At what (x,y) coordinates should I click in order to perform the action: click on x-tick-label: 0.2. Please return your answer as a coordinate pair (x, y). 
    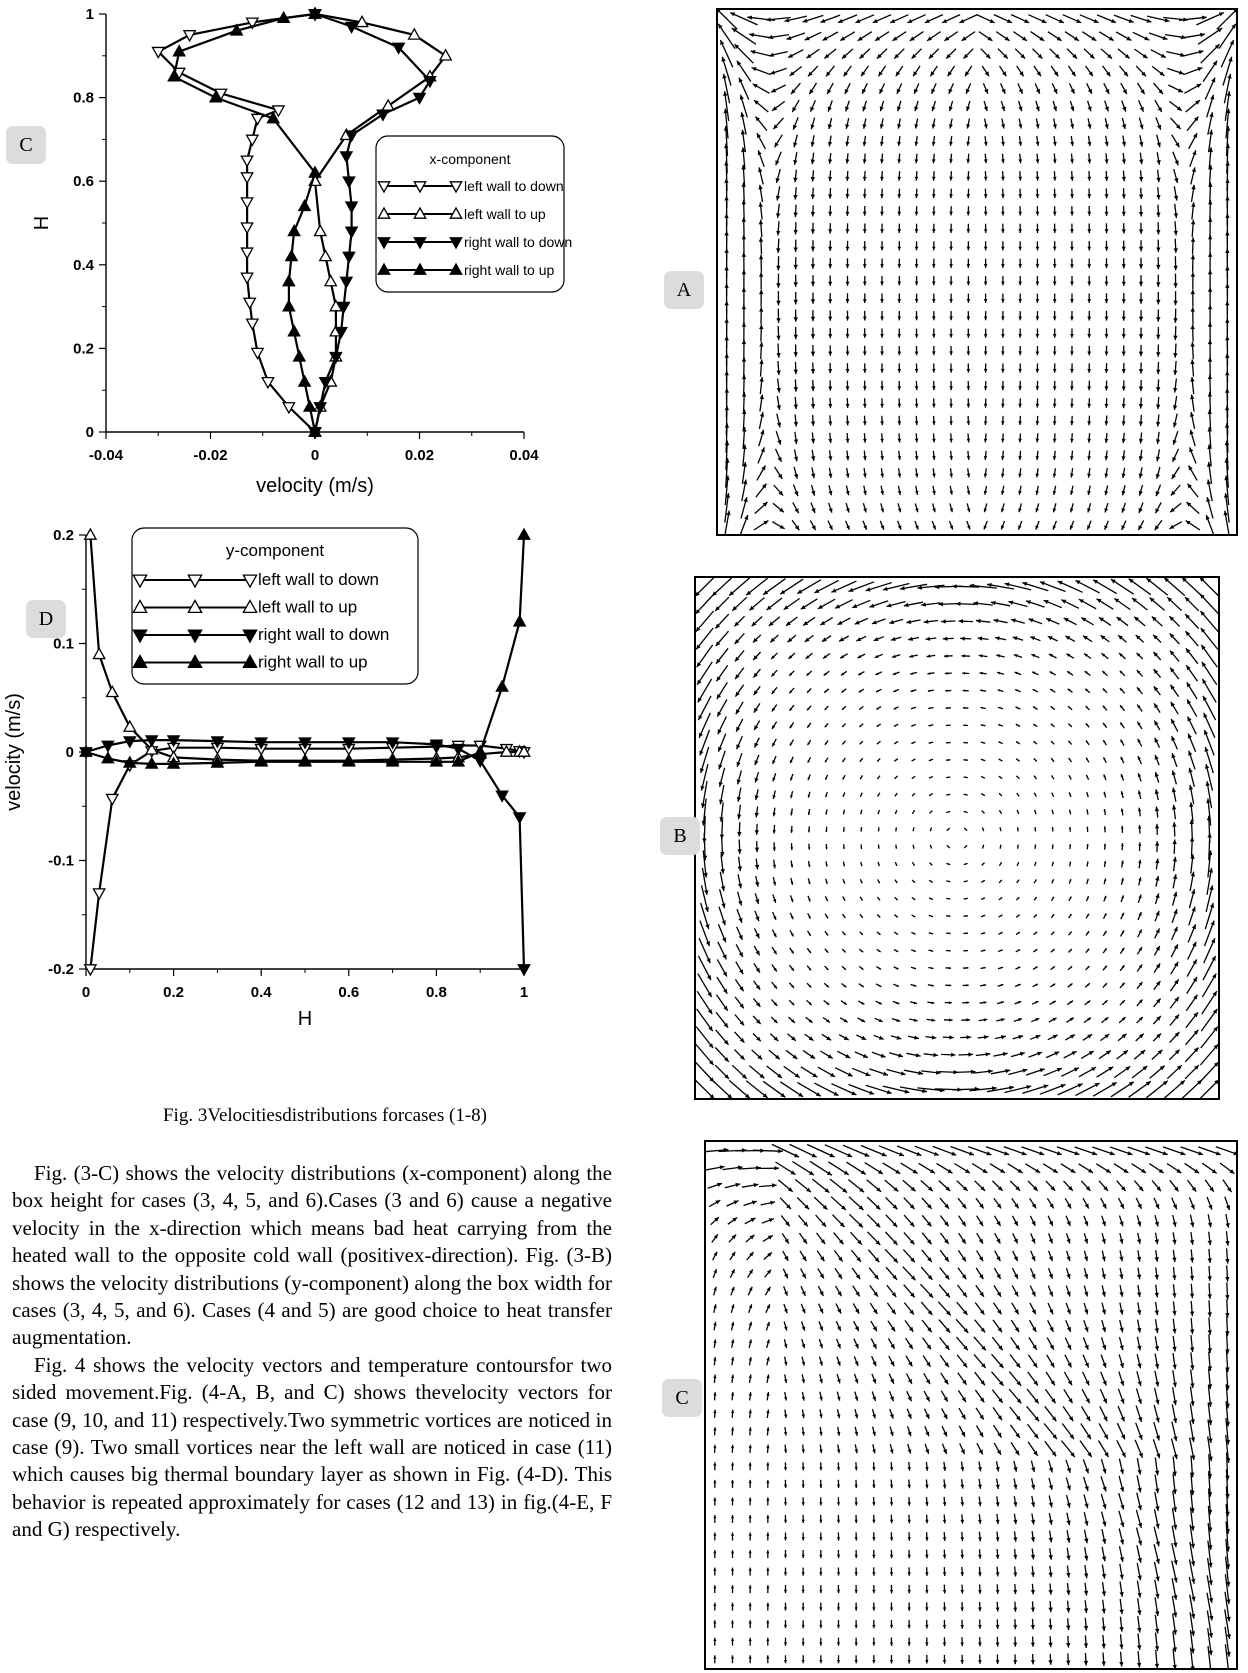
    Looking at the image, I should click on (173, 992).